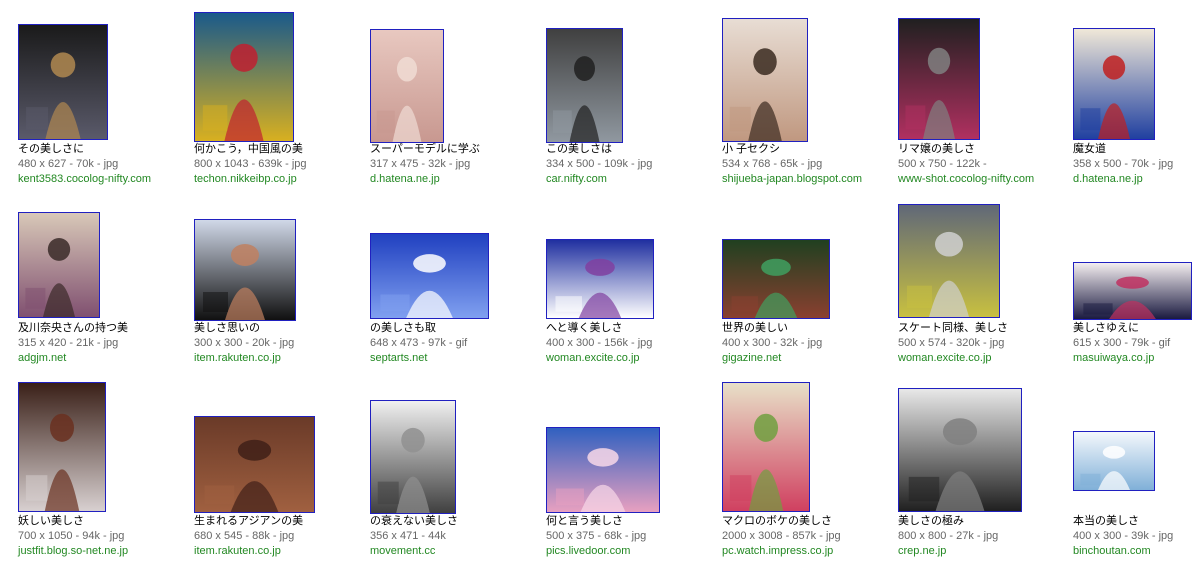 The image size is (1200, 568). Describe the element at coordinates (942, 164) in the screenshot. I see `result-meta: 500 x 750 - 122k -` at that location.